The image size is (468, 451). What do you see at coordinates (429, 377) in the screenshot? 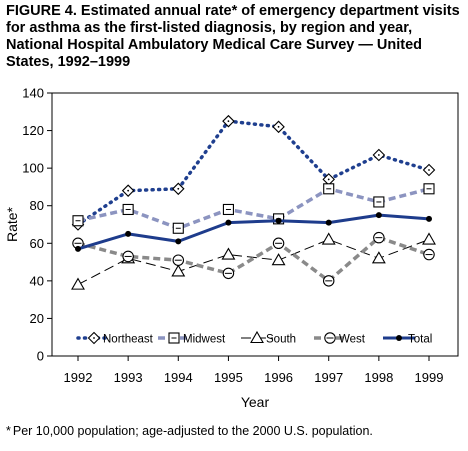
I see `x-tick-label: 1999` at bounding box center [429, 377].